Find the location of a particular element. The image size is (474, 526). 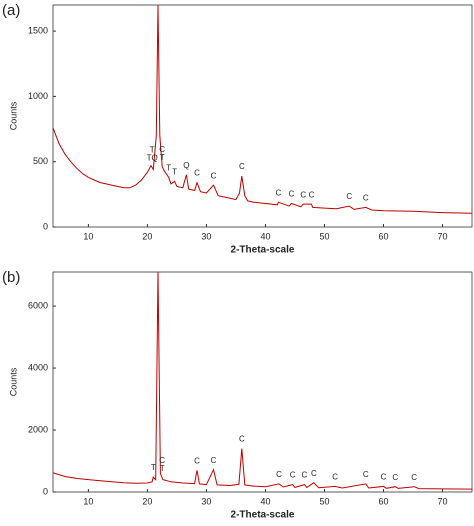

y-tick-label: 500 is located at coordinates (40, 161).